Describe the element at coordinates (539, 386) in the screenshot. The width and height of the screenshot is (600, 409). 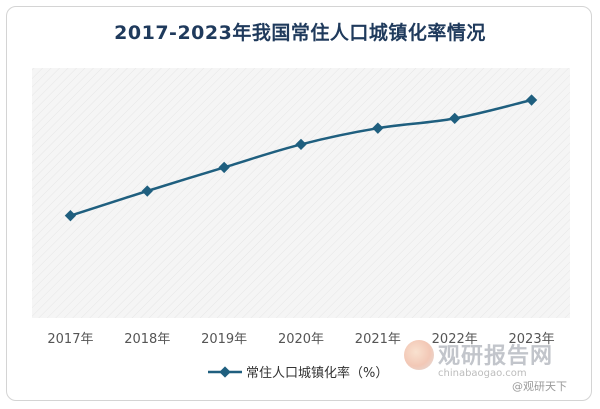
I see `watermark-credit: @观研天下` at that location.